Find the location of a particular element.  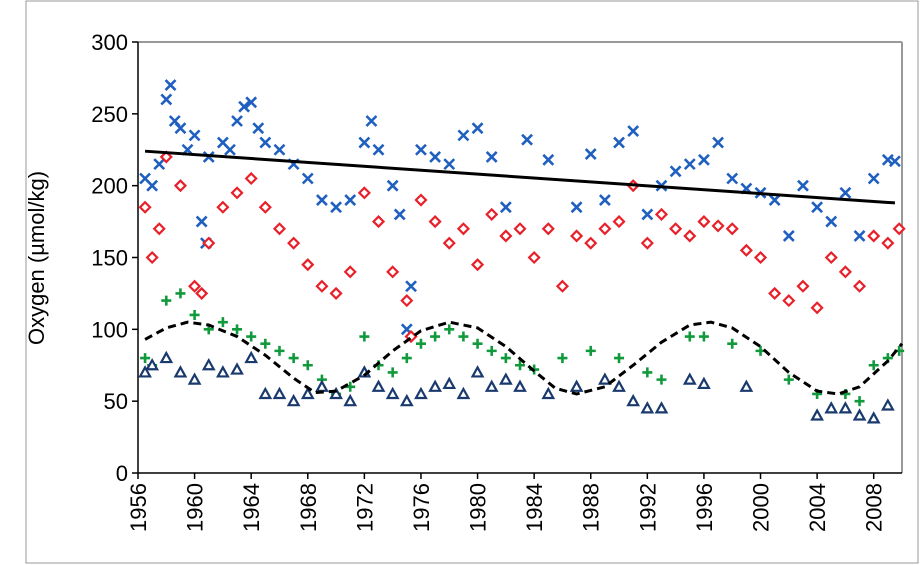

y-tick-label: 250 is located at coordinates (109, 114).